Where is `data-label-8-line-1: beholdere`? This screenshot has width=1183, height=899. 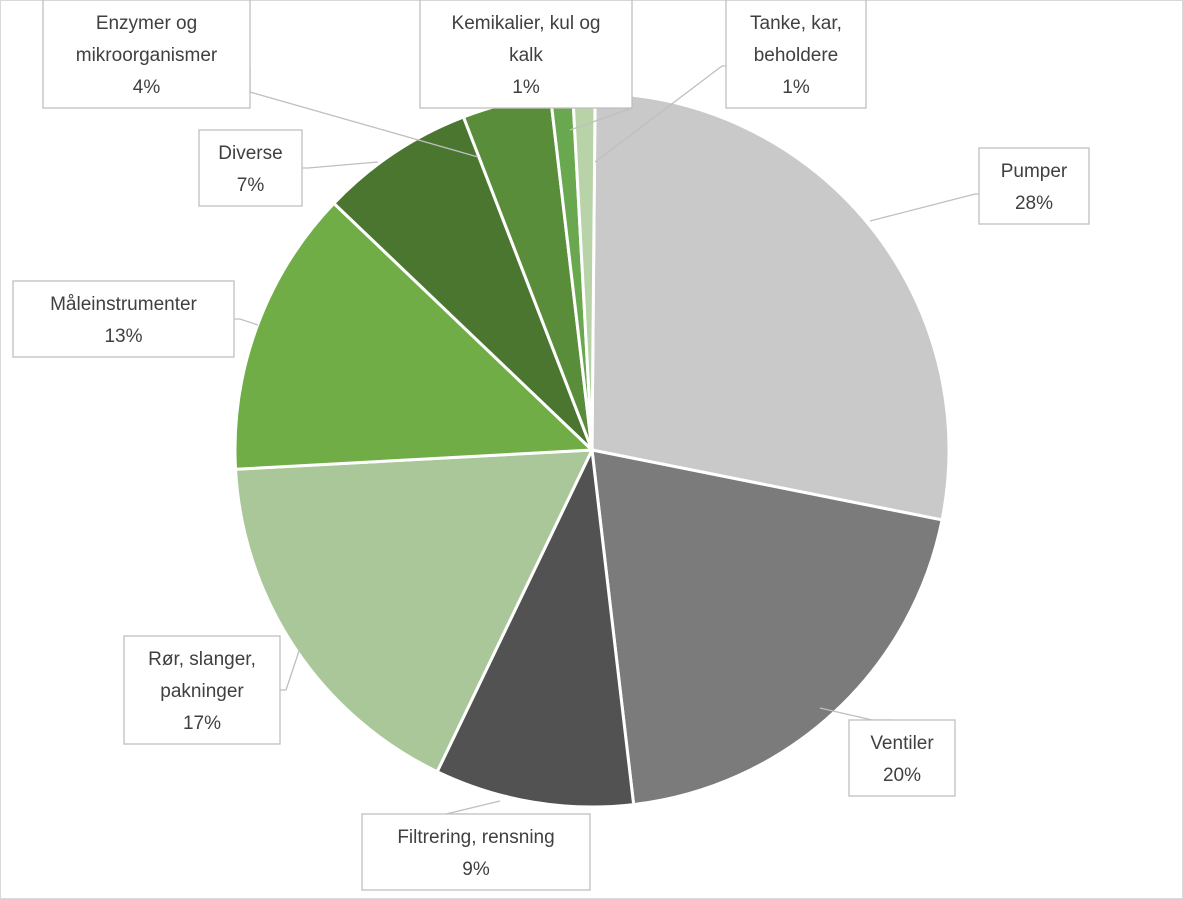
data-label-8-line-1: beholdere is located at coordinates (796, 55).